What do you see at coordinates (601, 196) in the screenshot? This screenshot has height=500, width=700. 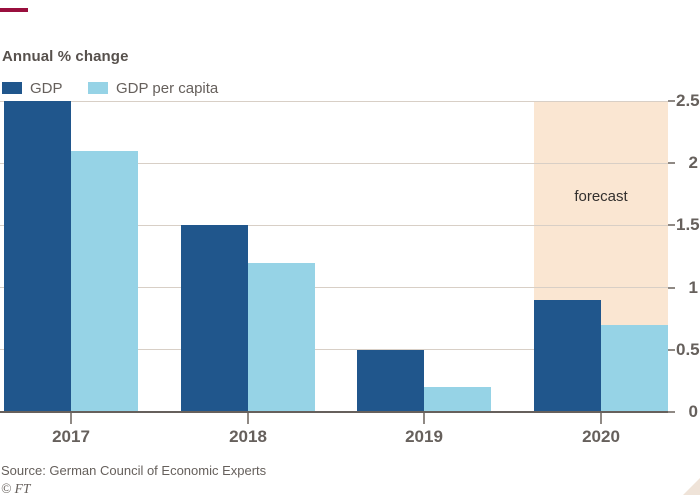 I see `forecast-label: forecast` at bounding box center [601, 196].